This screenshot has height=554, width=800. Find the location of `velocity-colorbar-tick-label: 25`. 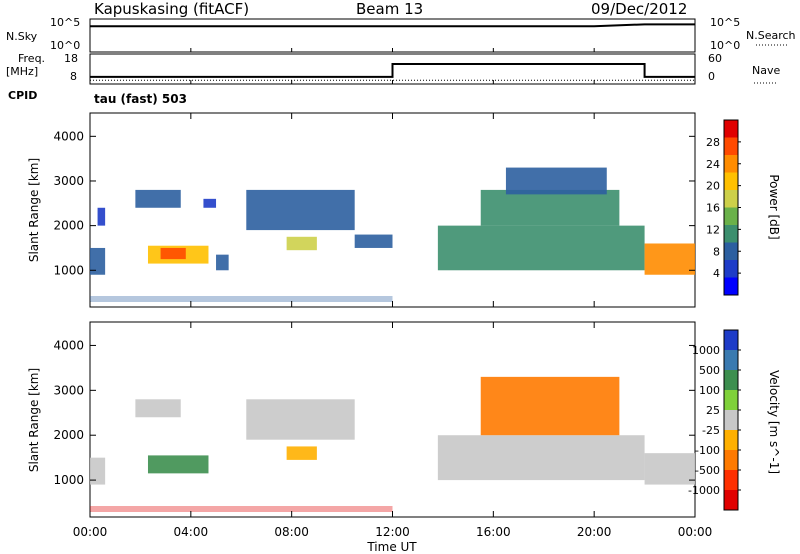

velocity-colorbar-tick-label: 25 is located at coordinates (713, 410).